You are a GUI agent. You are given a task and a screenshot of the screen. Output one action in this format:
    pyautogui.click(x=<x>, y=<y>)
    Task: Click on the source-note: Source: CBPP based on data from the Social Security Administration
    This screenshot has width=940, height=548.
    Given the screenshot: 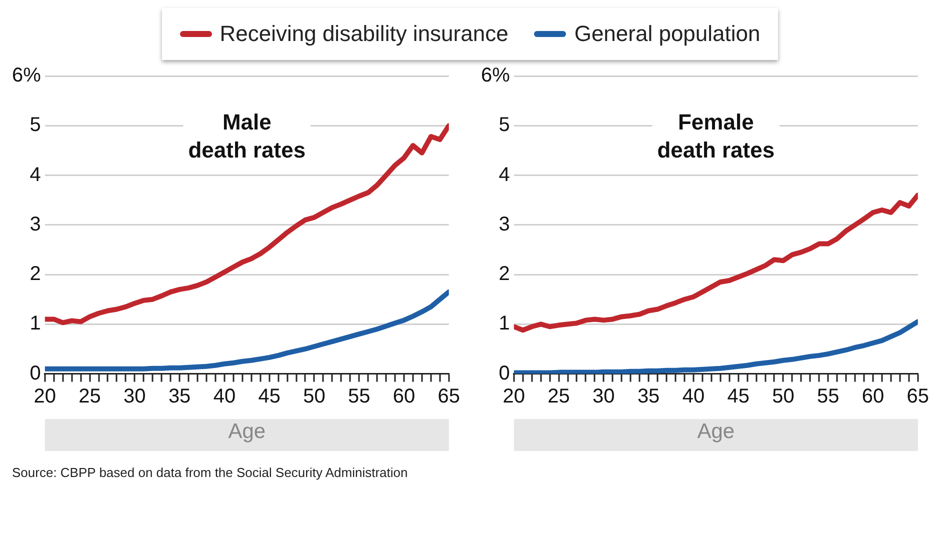 What is the action you would take?
    pyautogui.click(x=210, y=472)
    